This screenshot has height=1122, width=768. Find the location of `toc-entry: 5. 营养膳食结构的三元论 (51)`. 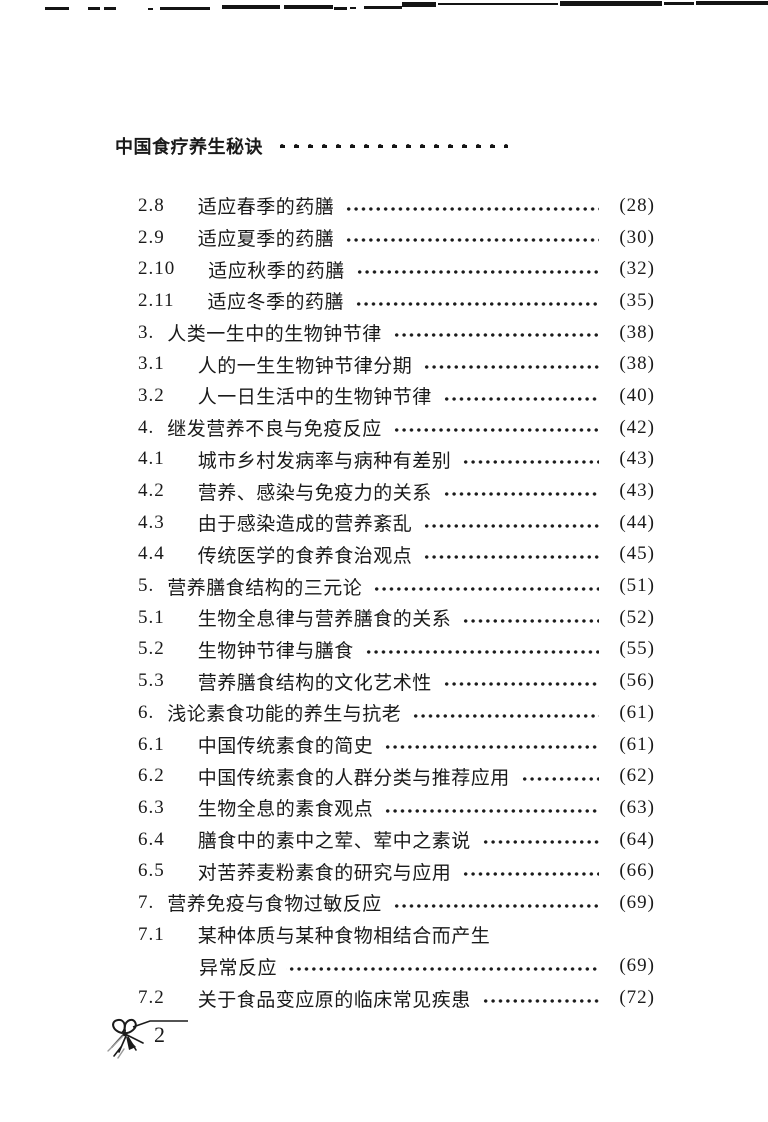

toc-entry: 5. 营养膳食结构的三元论 (51) is located at coordinates (396, 586).